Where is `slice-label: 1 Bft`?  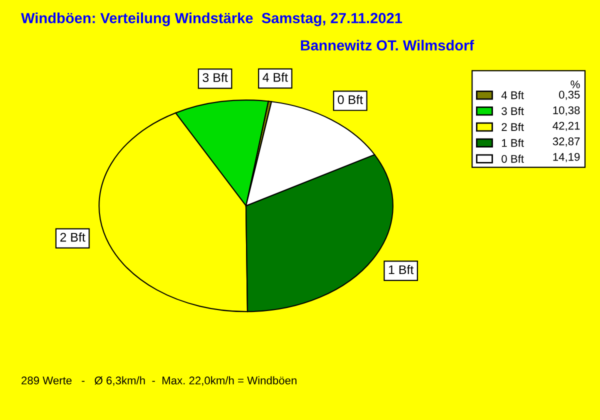
slice-label: 1 Bft is located at coordinates (401, 269).